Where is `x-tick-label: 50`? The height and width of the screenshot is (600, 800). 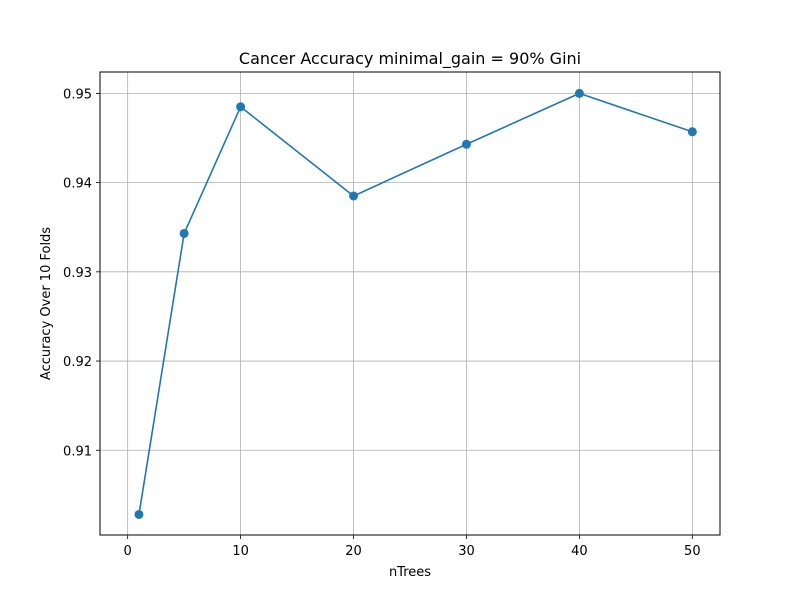
x-tick-label: 50 is located at coordinates (692, 551).